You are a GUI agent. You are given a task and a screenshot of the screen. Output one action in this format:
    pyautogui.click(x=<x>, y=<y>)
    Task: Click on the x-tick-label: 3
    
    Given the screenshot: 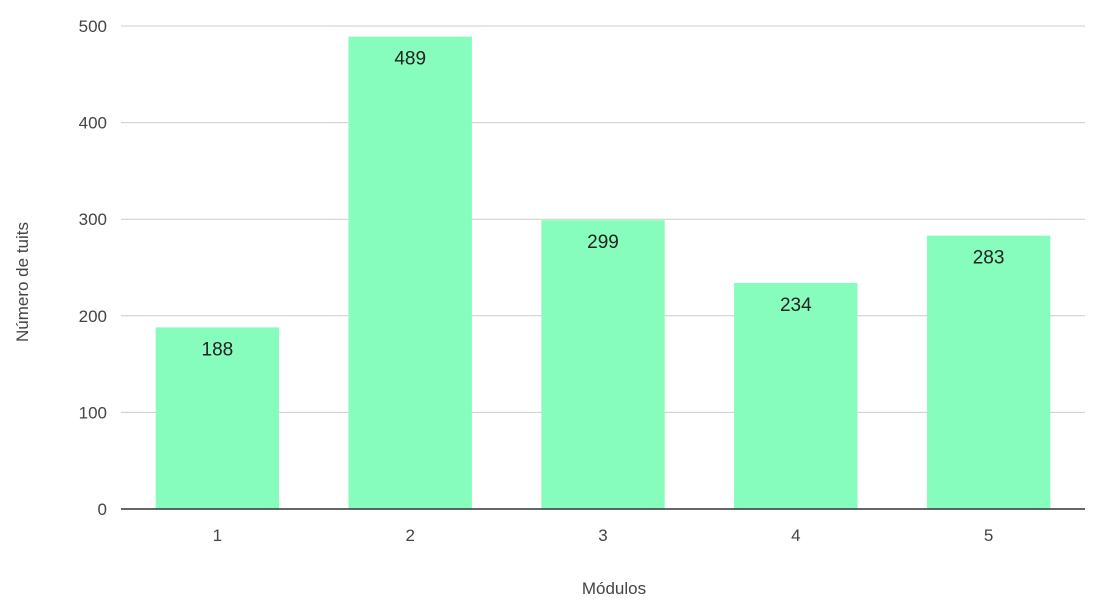 What is the action you would take?
    pyautogui.click(x=602, y=535)
    